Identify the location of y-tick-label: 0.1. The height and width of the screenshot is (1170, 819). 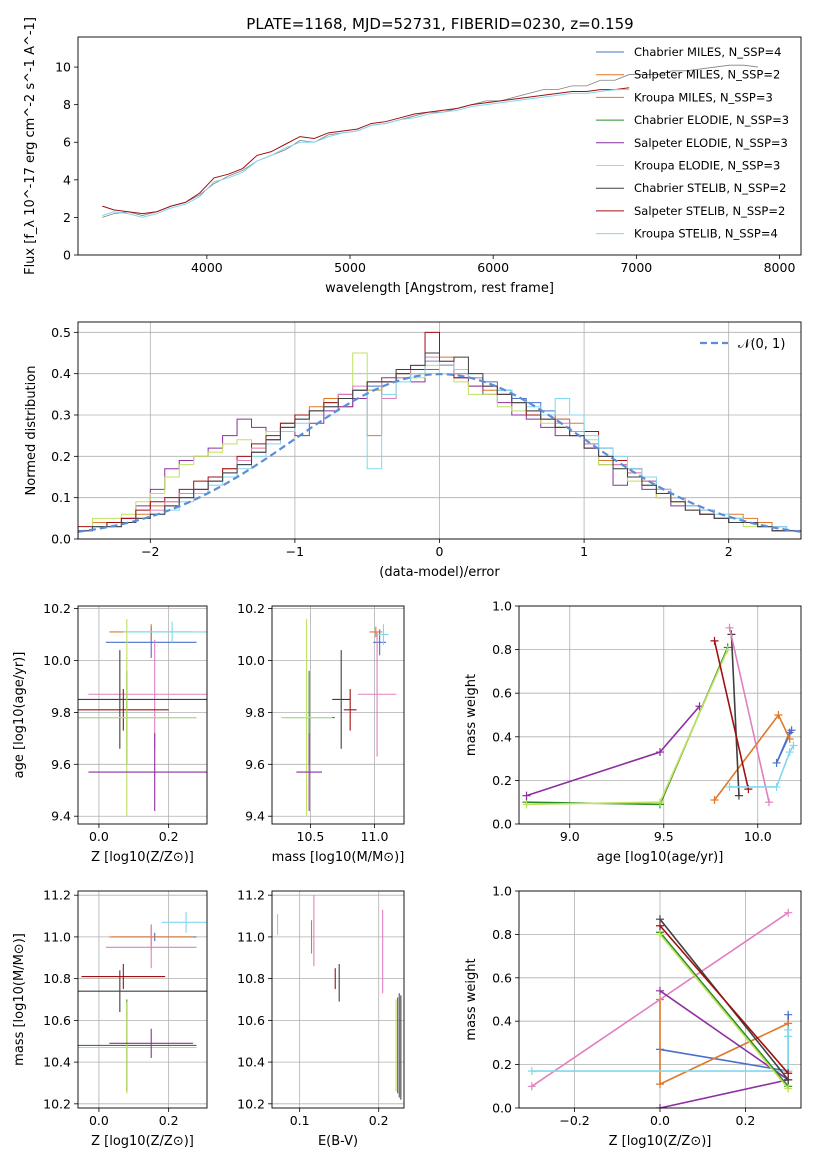
(61, 497).